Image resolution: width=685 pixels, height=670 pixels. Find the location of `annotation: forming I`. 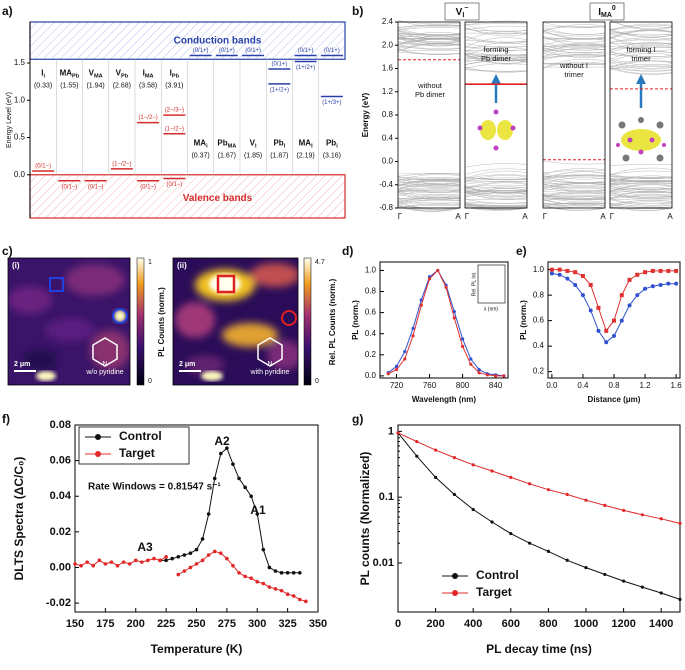

annotation: forming I is located at coordinates (640, 49).